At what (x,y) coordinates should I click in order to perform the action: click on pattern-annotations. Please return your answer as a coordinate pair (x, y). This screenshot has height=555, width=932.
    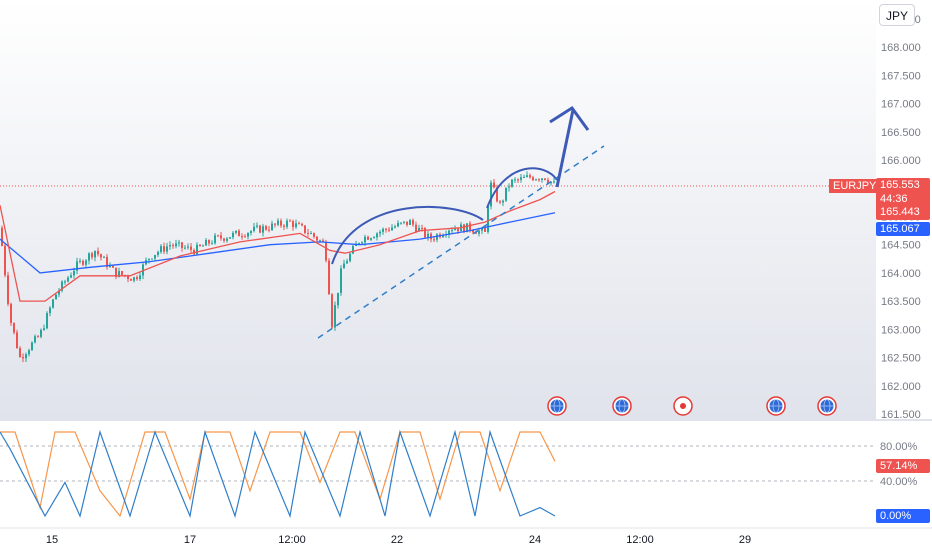
    Looking at the image, I should click on (461, 222).